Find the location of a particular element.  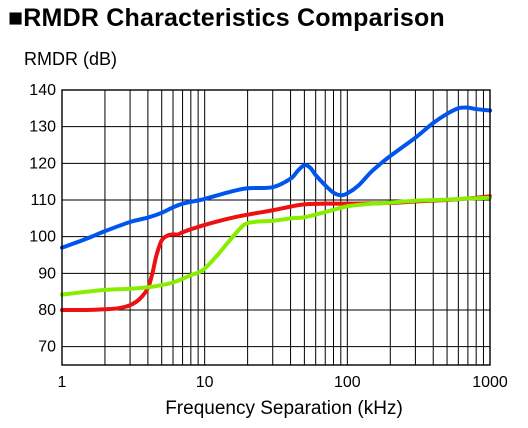

x-tick-labels: 1 10 100 1000 is located at coordinates (283, 382).